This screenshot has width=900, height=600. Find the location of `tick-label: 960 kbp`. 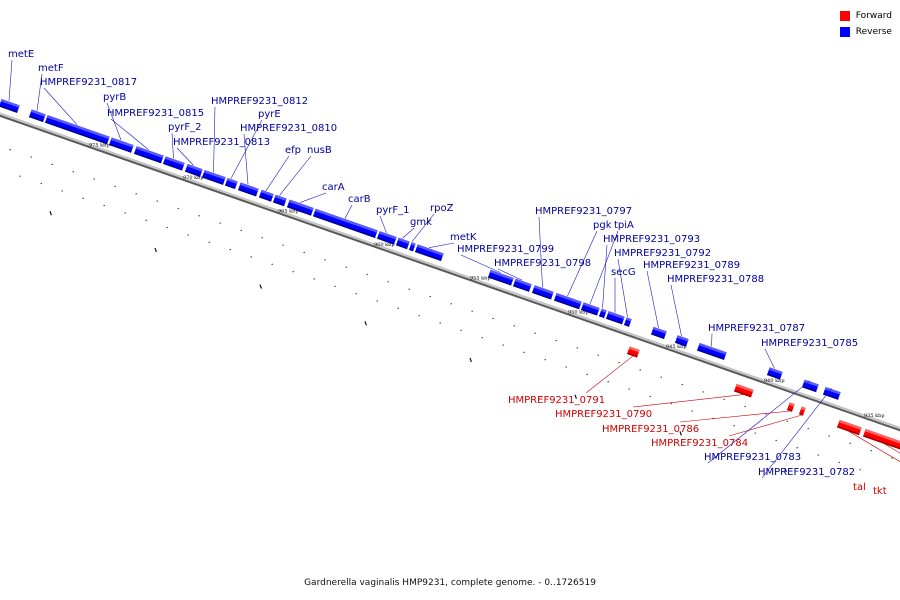

tick-label: 960 kbp is located at coordinates (384, 245).